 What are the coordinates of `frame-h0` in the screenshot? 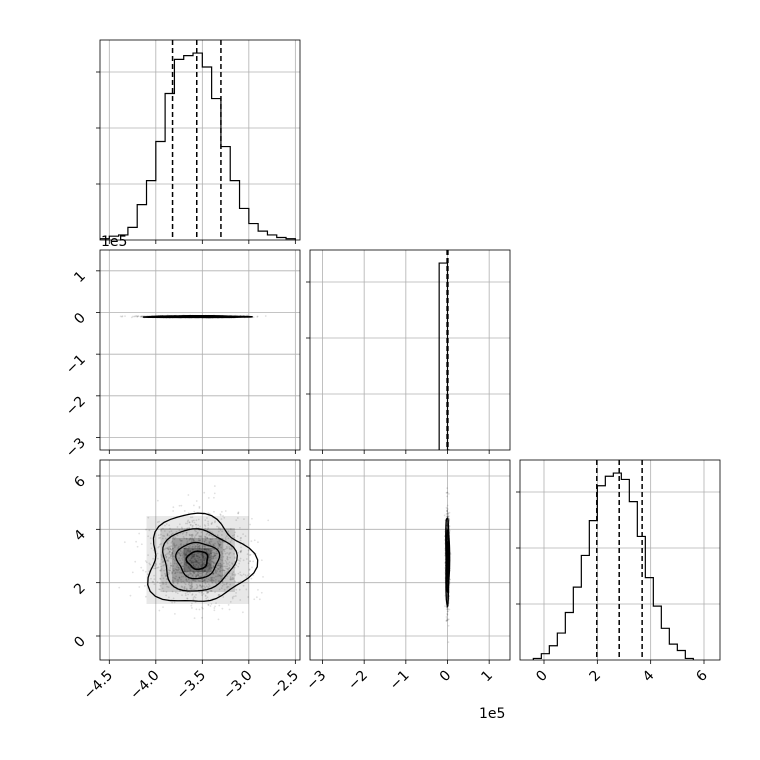 It's located at (200, 140).